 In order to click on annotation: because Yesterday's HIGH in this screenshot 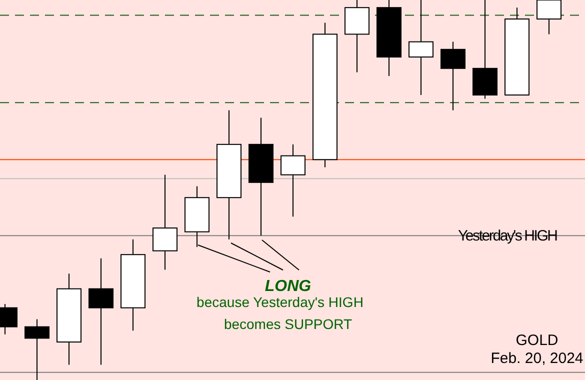, I will do `click(280, 302)`.